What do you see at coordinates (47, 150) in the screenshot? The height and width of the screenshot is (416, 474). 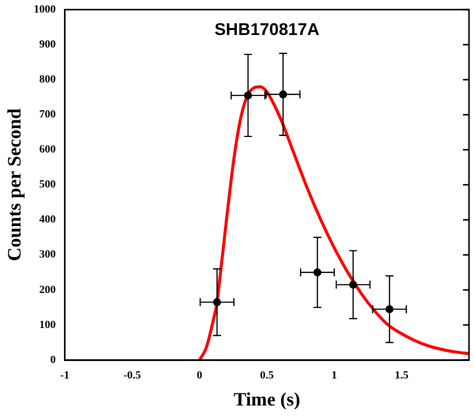 I see `y-tick-label: 600` at bounding box center [47, 150].